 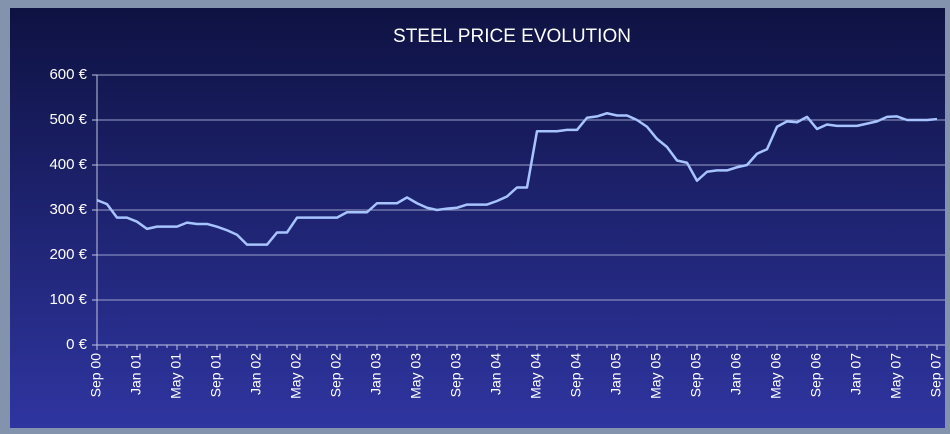 What do you see at coordinates (656, 376) in the screenshot?
I see `x-tick-label: May 05` at bounding box center [656, 376].